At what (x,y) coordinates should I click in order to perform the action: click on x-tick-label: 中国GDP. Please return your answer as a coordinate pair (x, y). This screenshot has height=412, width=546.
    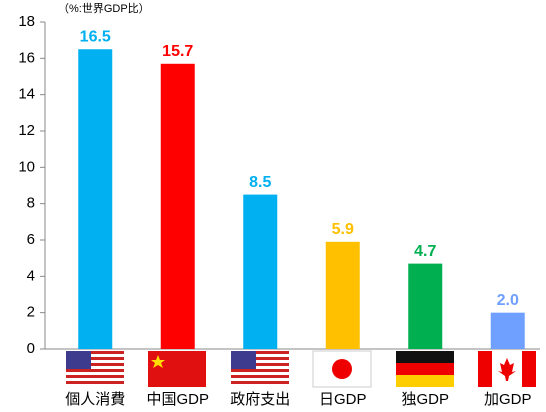
    Looking at the image, I should click on (177, 399).